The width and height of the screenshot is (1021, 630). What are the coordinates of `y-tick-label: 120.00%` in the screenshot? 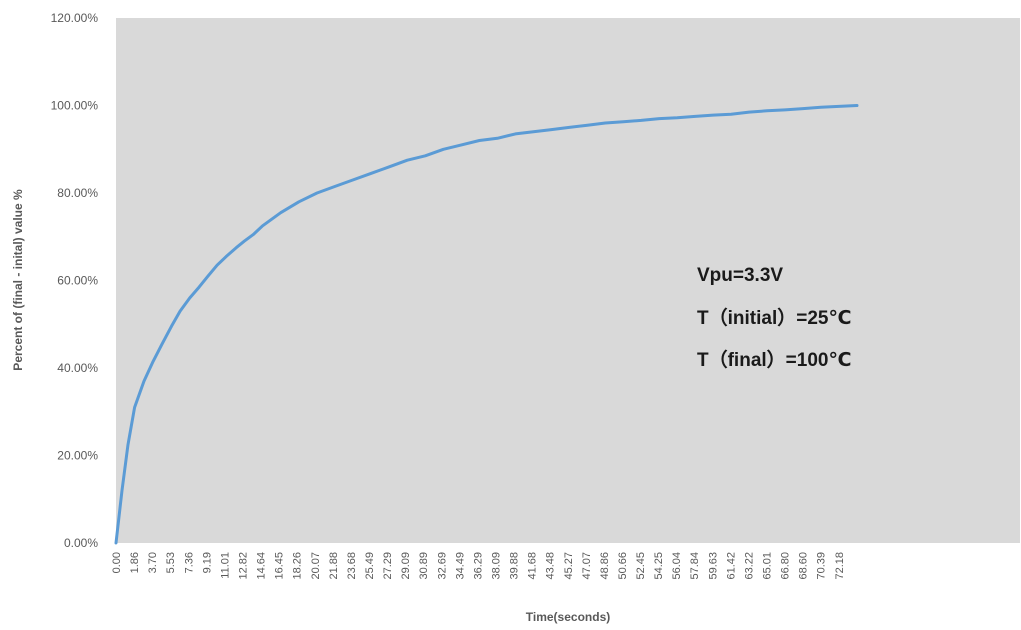 It's located at (75, 18).